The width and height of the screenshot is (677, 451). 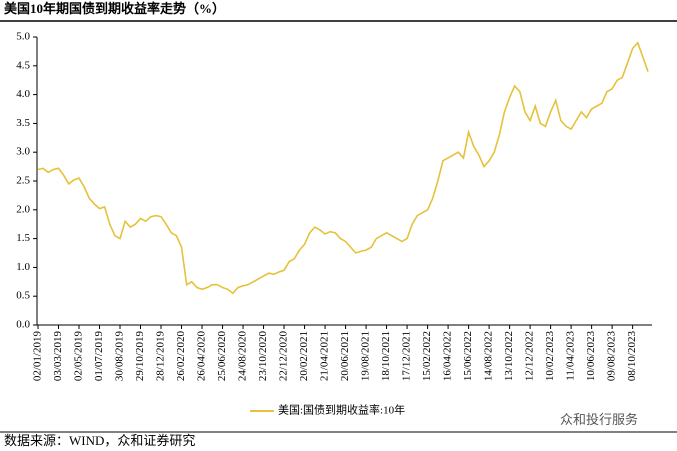 What do you see at coordinates (79, 356) in the screenshot?
I see `x-tick-label: 02/05/2019` at bounding box center [79, 356].